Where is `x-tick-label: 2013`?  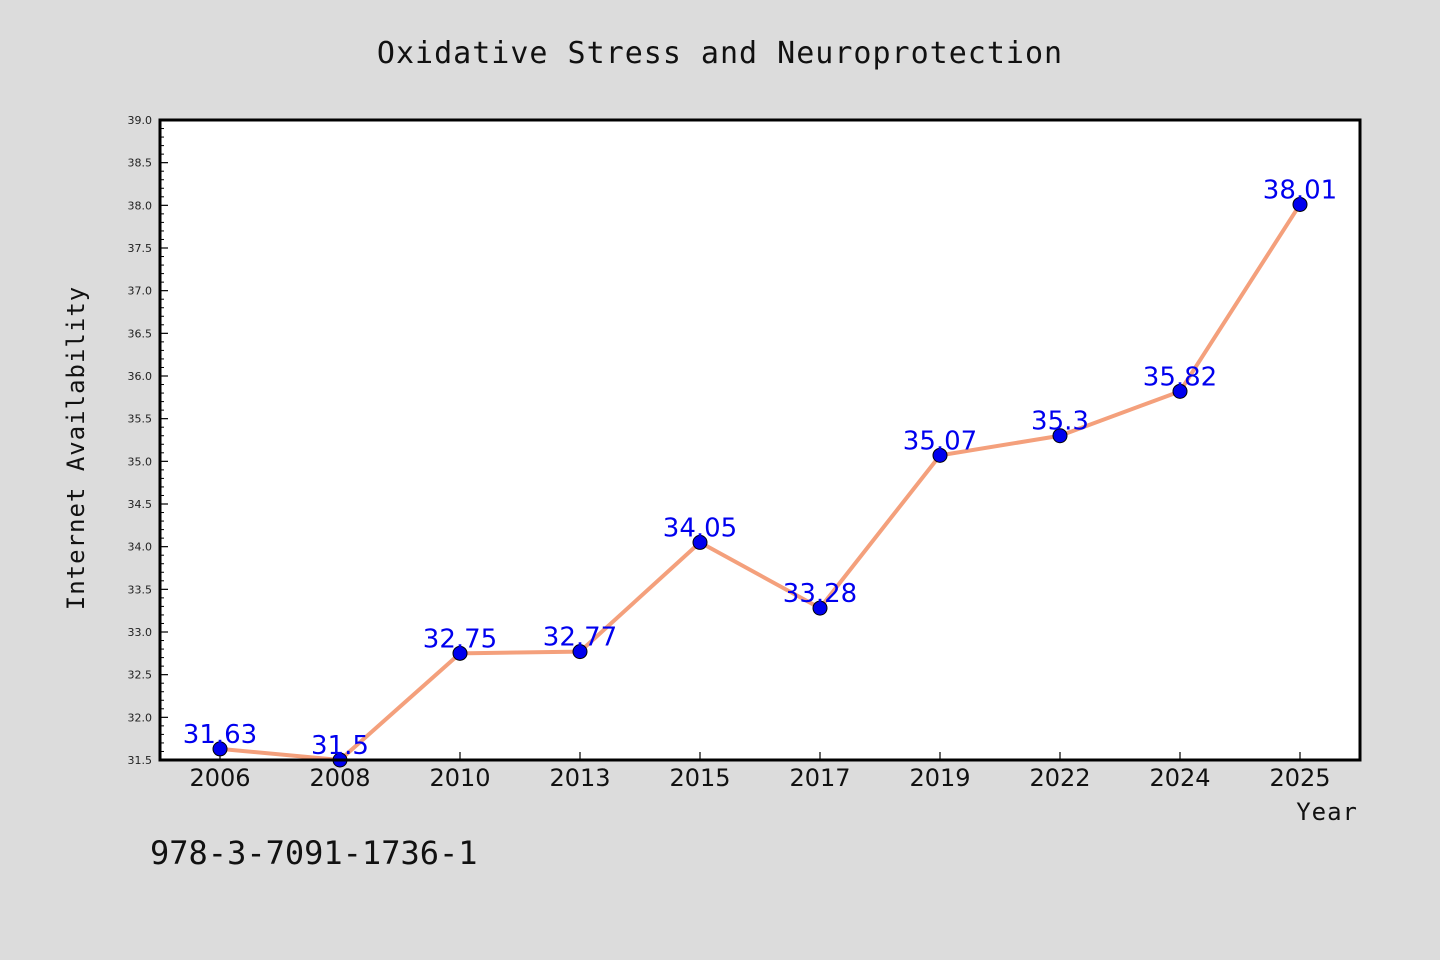
x-tick-label: 2013 is located at coordinates (579, 778).